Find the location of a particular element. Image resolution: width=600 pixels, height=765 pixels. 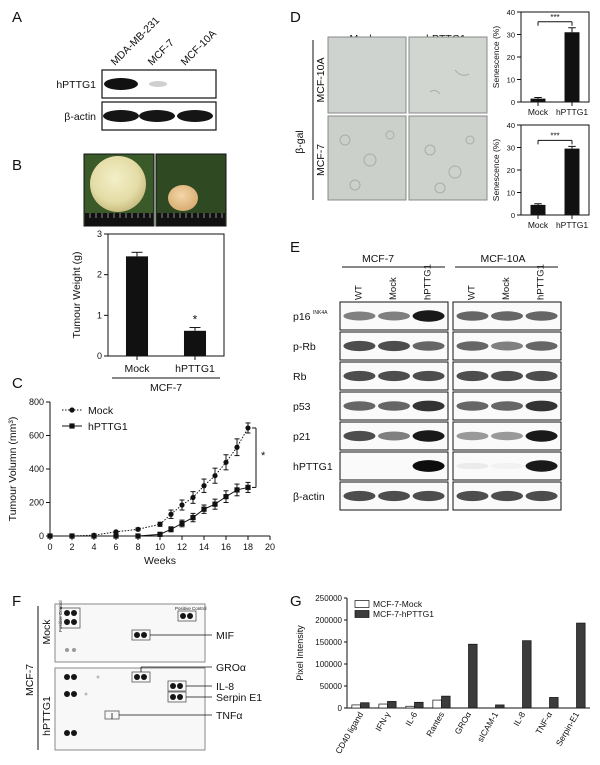

x-tick-label: GROα is located at coordinates (462, 723).